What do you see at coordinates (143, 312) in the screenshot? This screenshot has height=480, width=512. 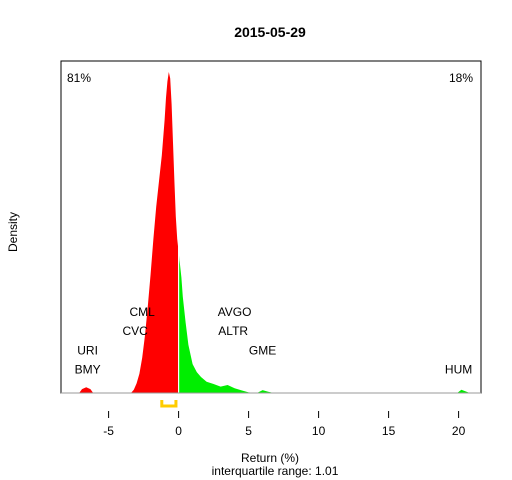 I see `ticker-label-cml: CML` at bounding box center [143, 312].